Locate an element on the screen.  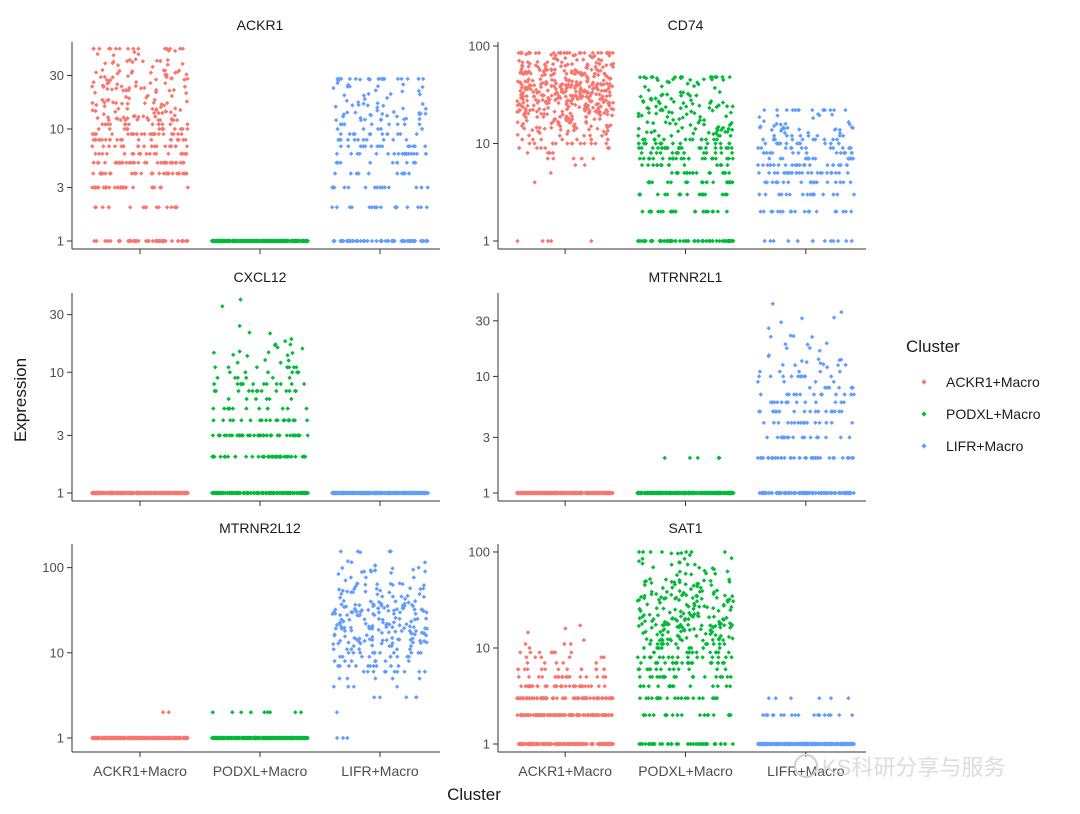
x-tick-label: ACKR1+Macro is located at coordinates (140, 771).